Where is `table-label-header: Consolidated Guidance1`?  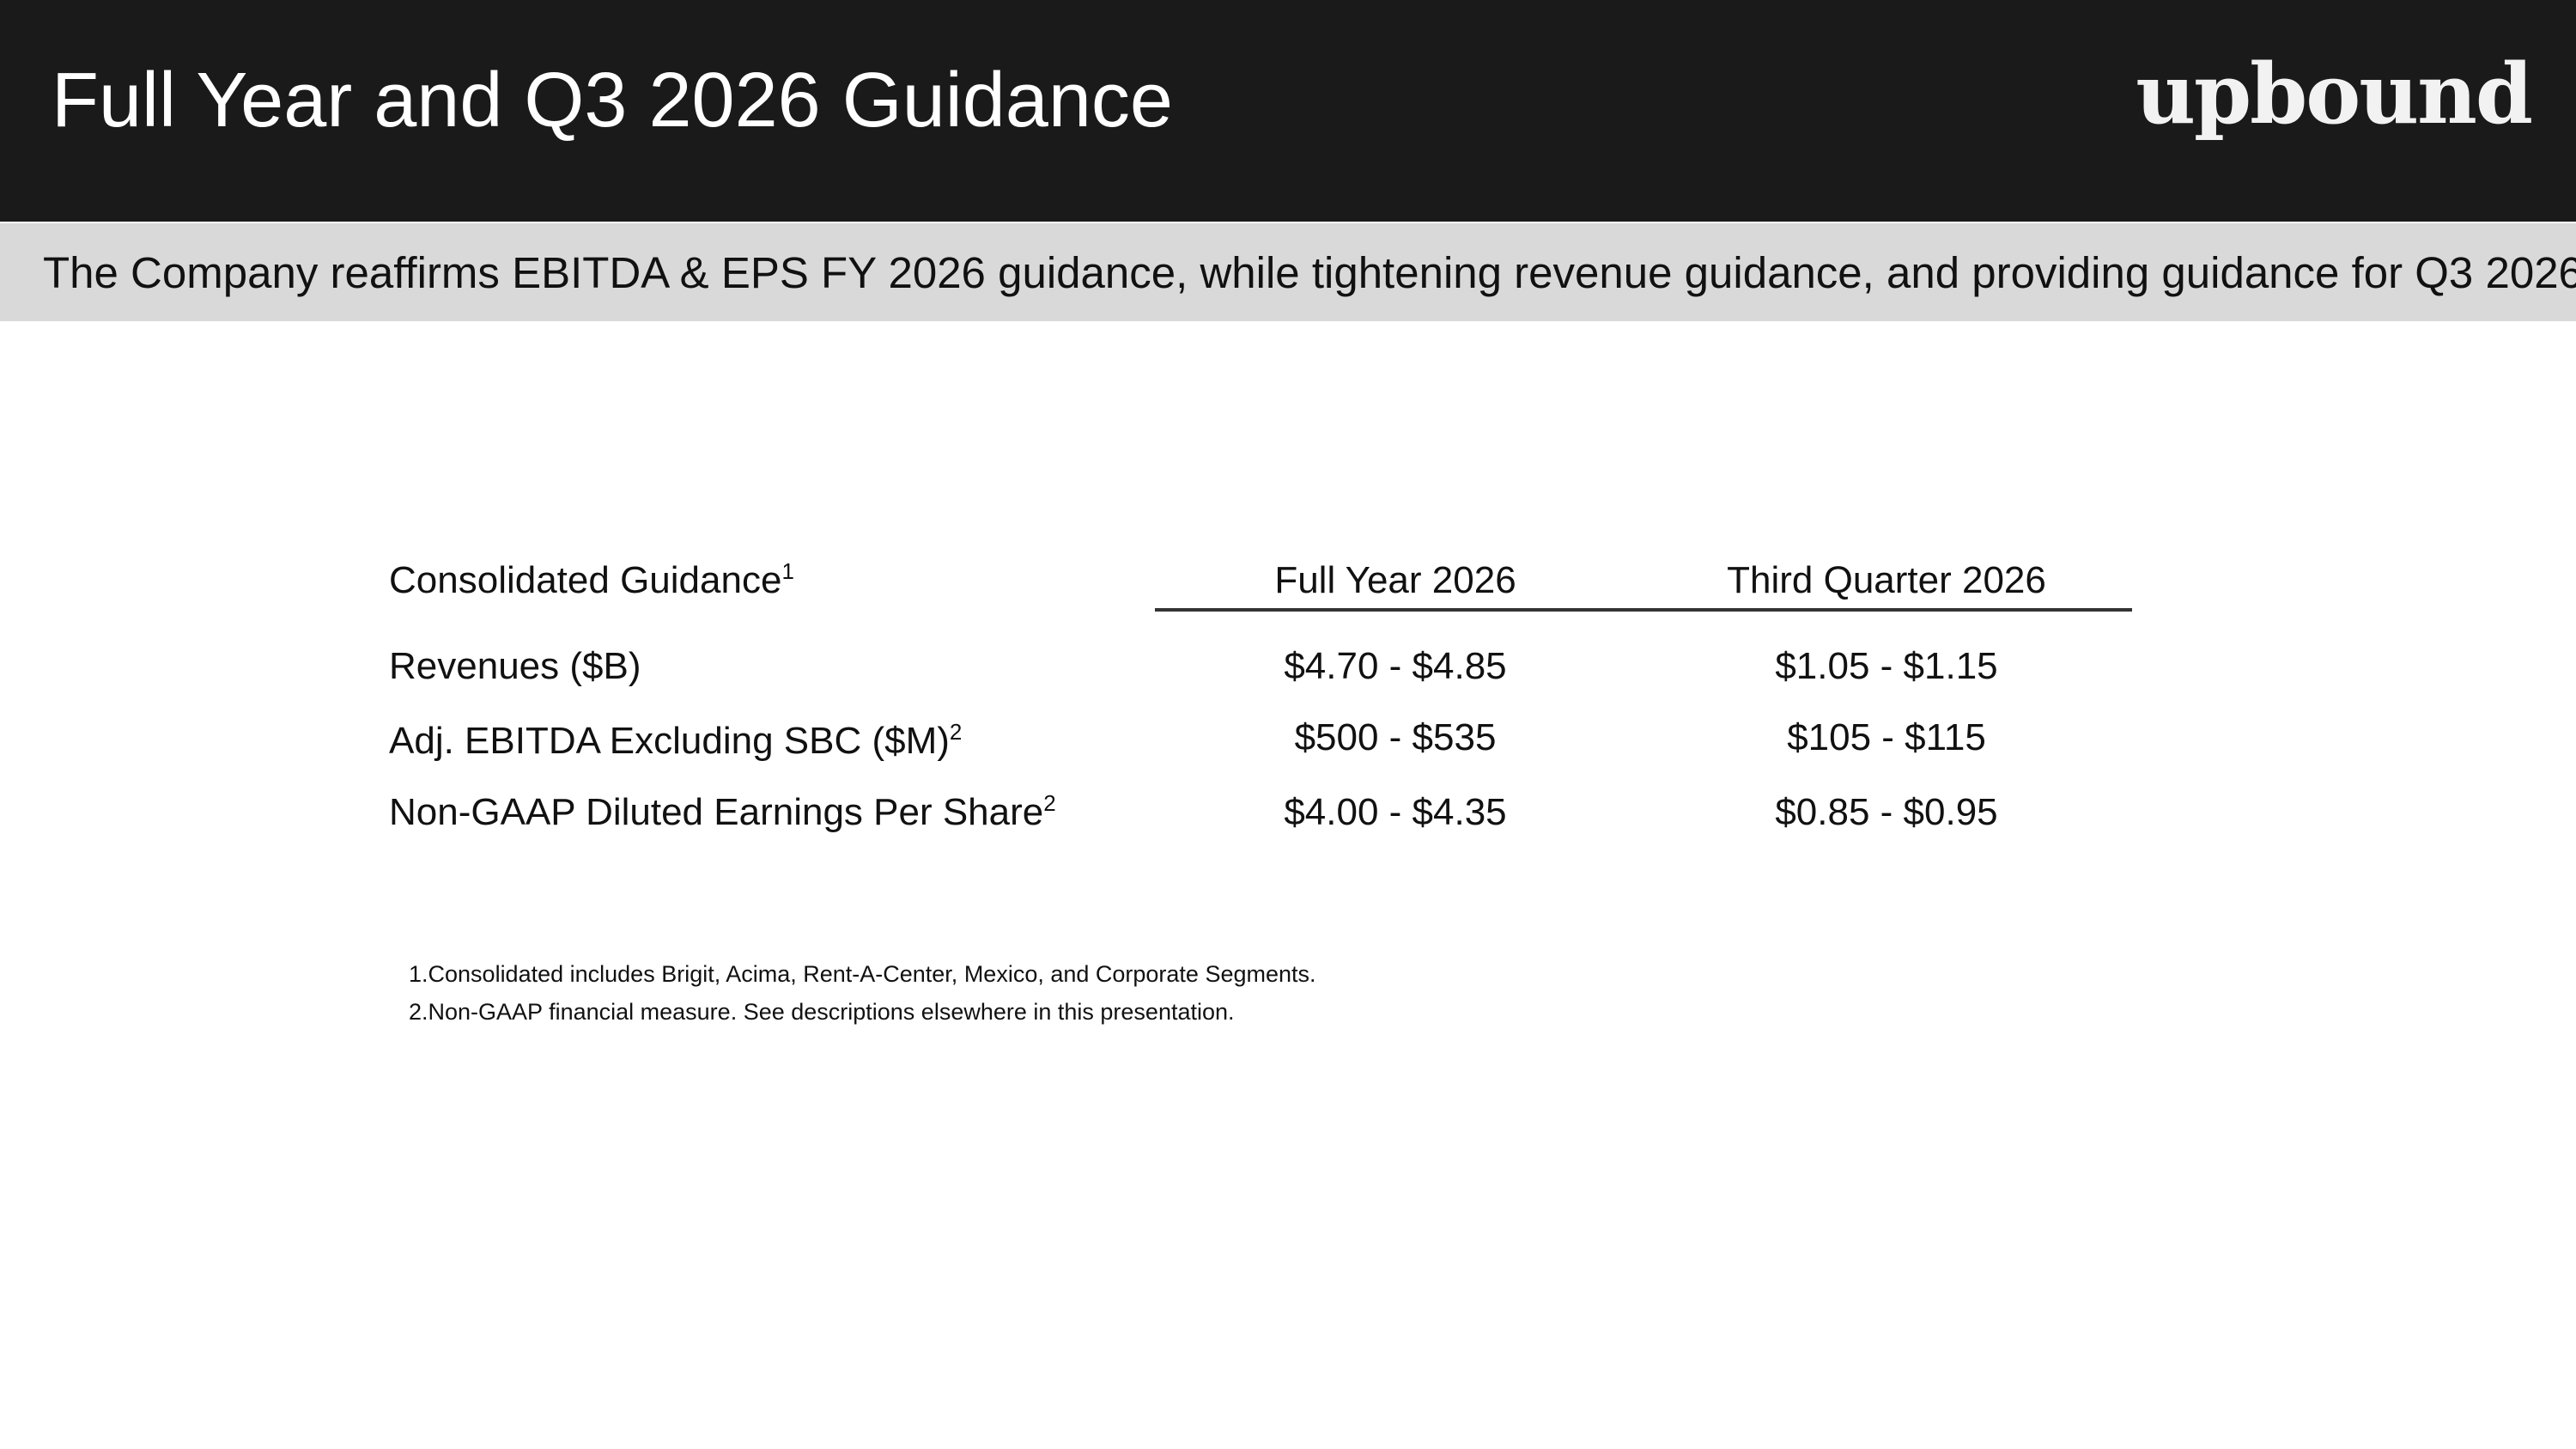
table-label-header: Consolidated Guidance1 is located at coordinates (591, 580).